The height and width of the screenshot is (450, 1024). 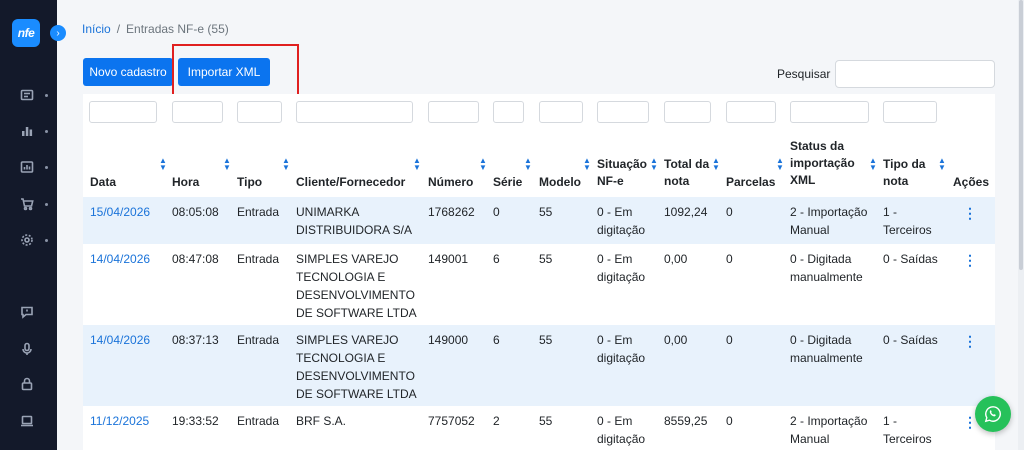 I want to click on cell-parcelas: 0, so click(x=729, y=259).